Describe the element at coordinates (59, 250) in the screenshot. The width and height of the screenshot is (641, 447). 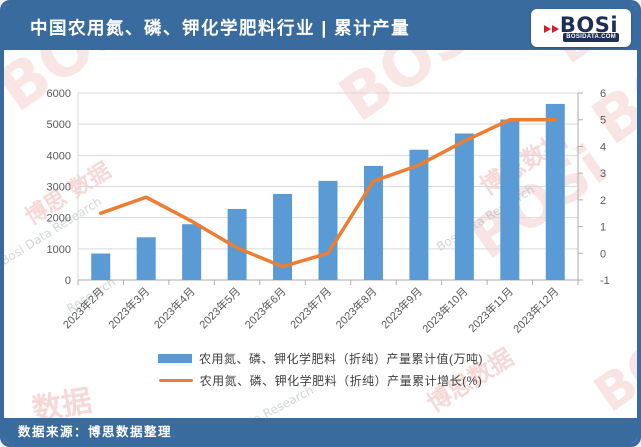
I see `y-axis-left-label: 1000` at that location.